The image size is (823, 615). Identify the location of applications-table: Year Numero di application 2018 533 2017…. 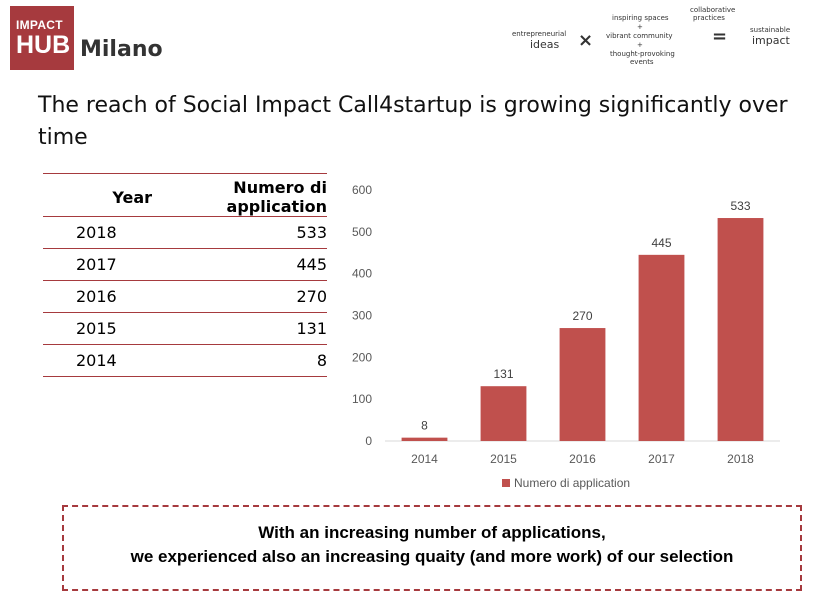
(185, 275).